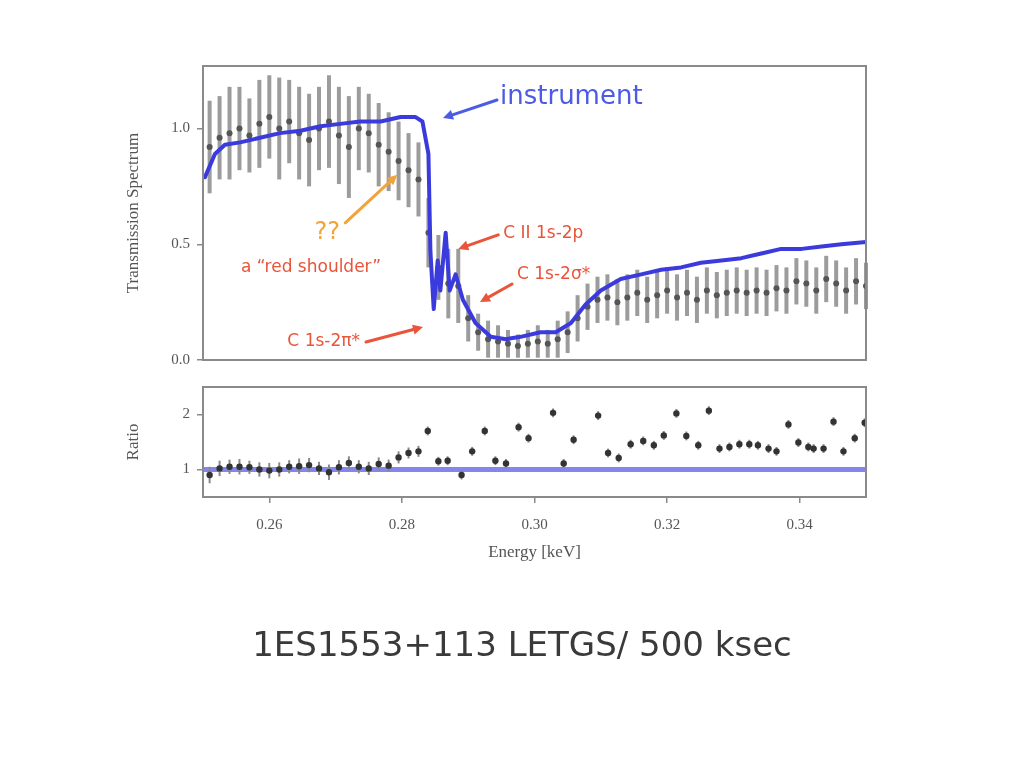 Image resolution: width=1024 pixels, height=768 pixels. I want to click on x-tick-label: 0.28, so click(402, 523).